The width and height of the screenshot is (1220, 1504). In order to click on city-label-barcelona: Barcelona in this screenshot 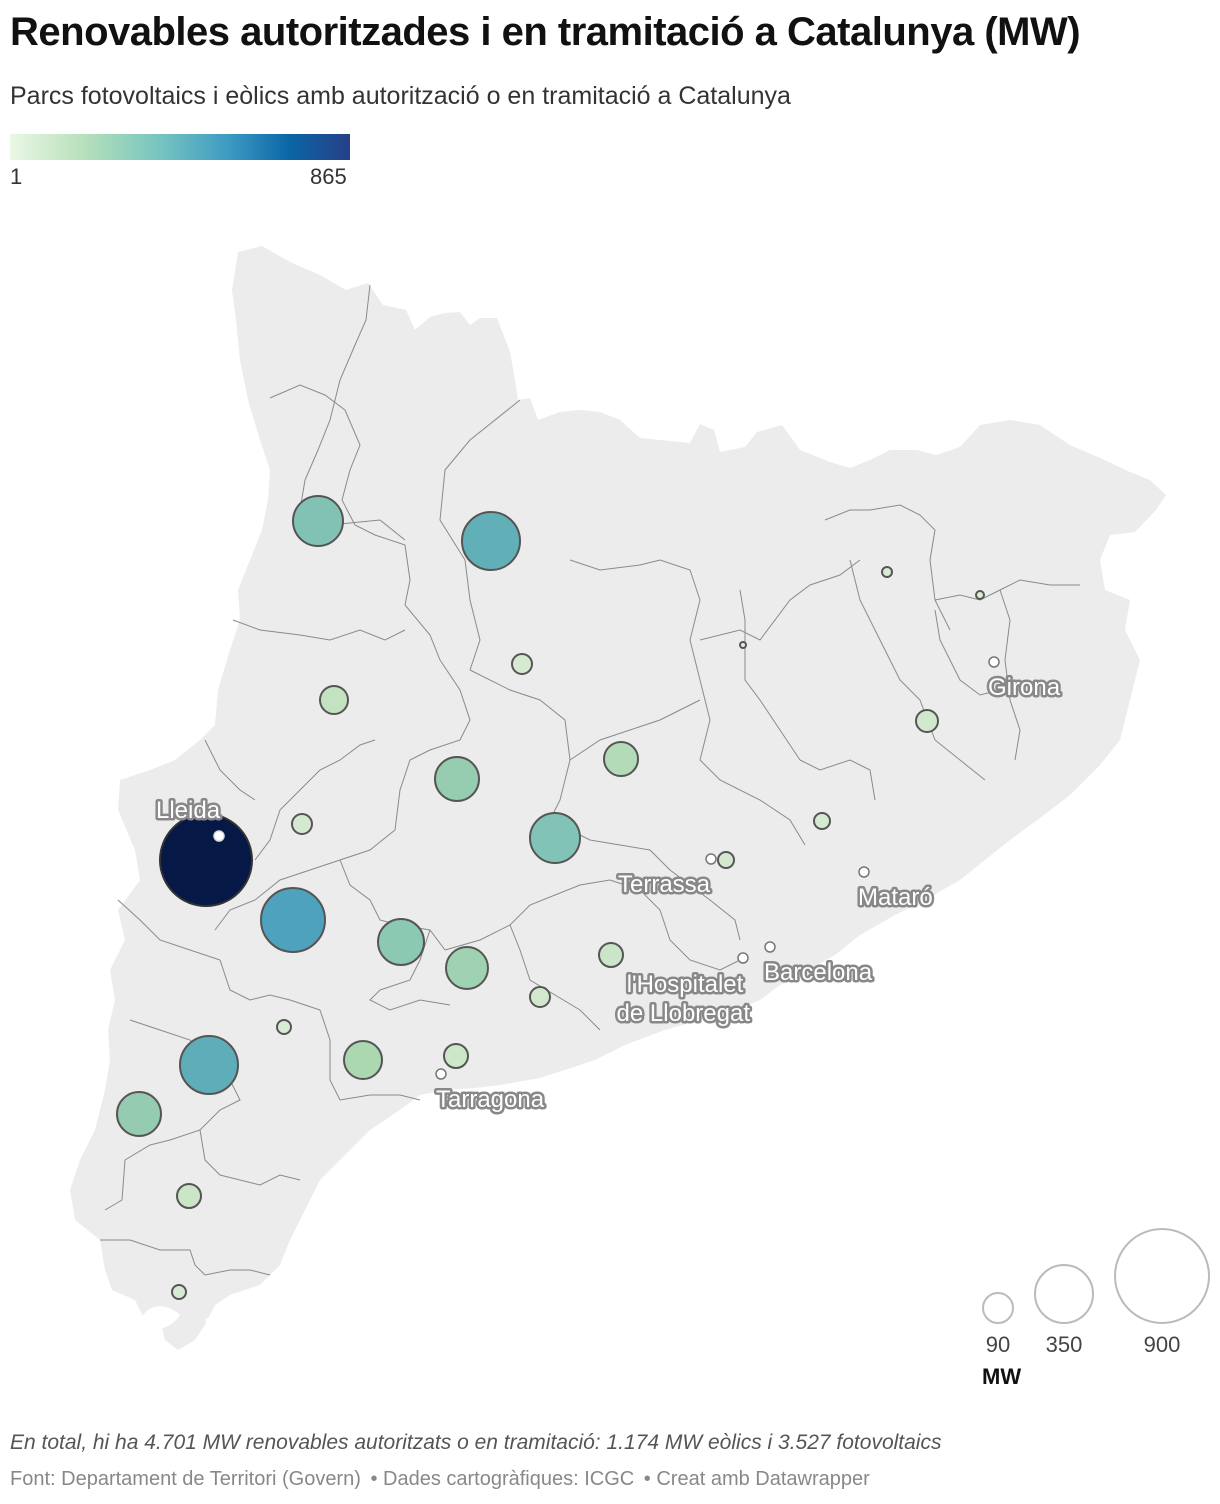, I will do `click(818, 972)`.